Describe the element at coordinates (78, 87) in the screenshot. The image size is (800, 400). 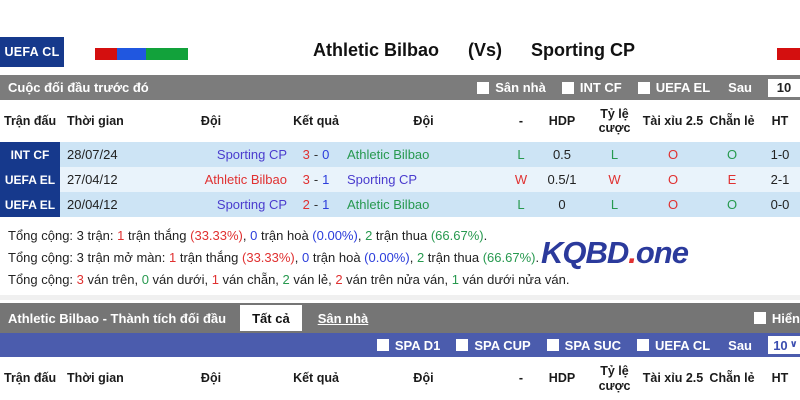
I see `section-title: Cuộc đối đầu trước đó` at that location.